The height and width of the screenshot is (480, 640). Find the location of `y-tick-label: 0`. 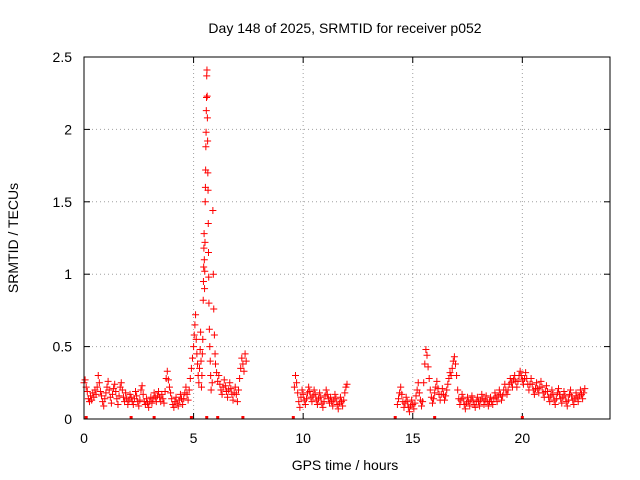

y-tick-label: 0 is located at coordinates (68, 419).